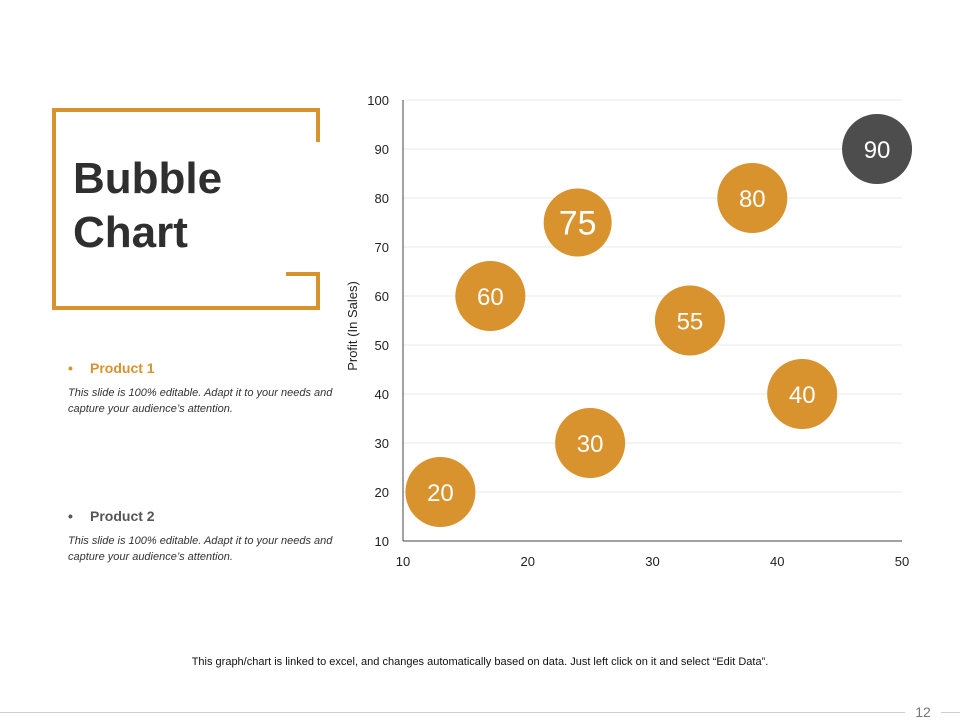 The width and height of the screenshot is (960, 721). Describe the element at coordinates (382, 247) in the screenshot. I see `y-tick-70: 70` at that location.